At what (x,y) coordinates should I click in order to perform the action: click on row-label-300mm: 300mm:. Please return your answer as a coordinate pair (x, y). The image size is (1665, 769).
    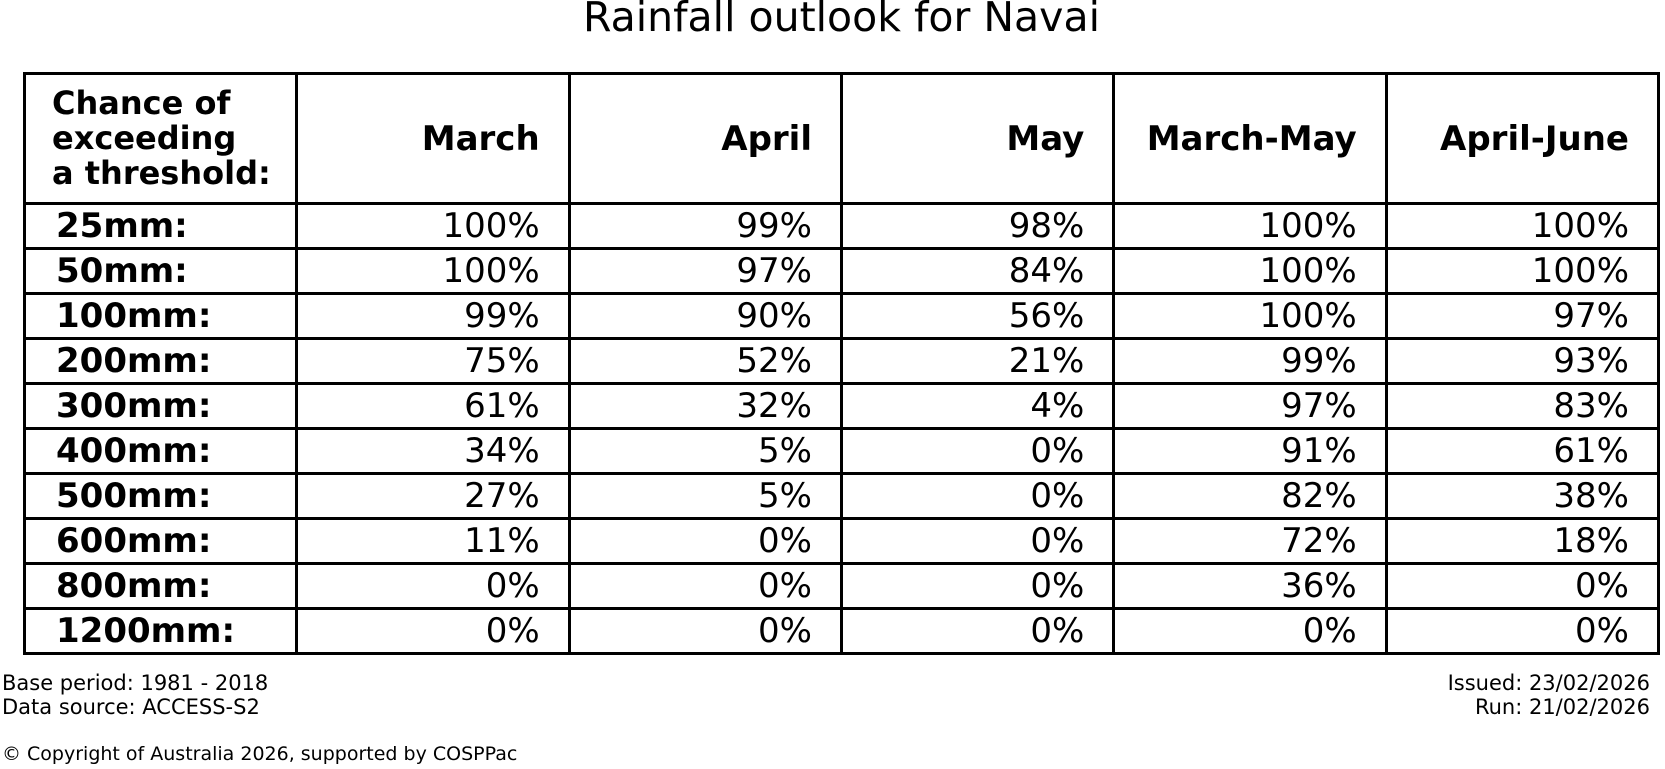
    Looking at the image, I should click on (160, 406).